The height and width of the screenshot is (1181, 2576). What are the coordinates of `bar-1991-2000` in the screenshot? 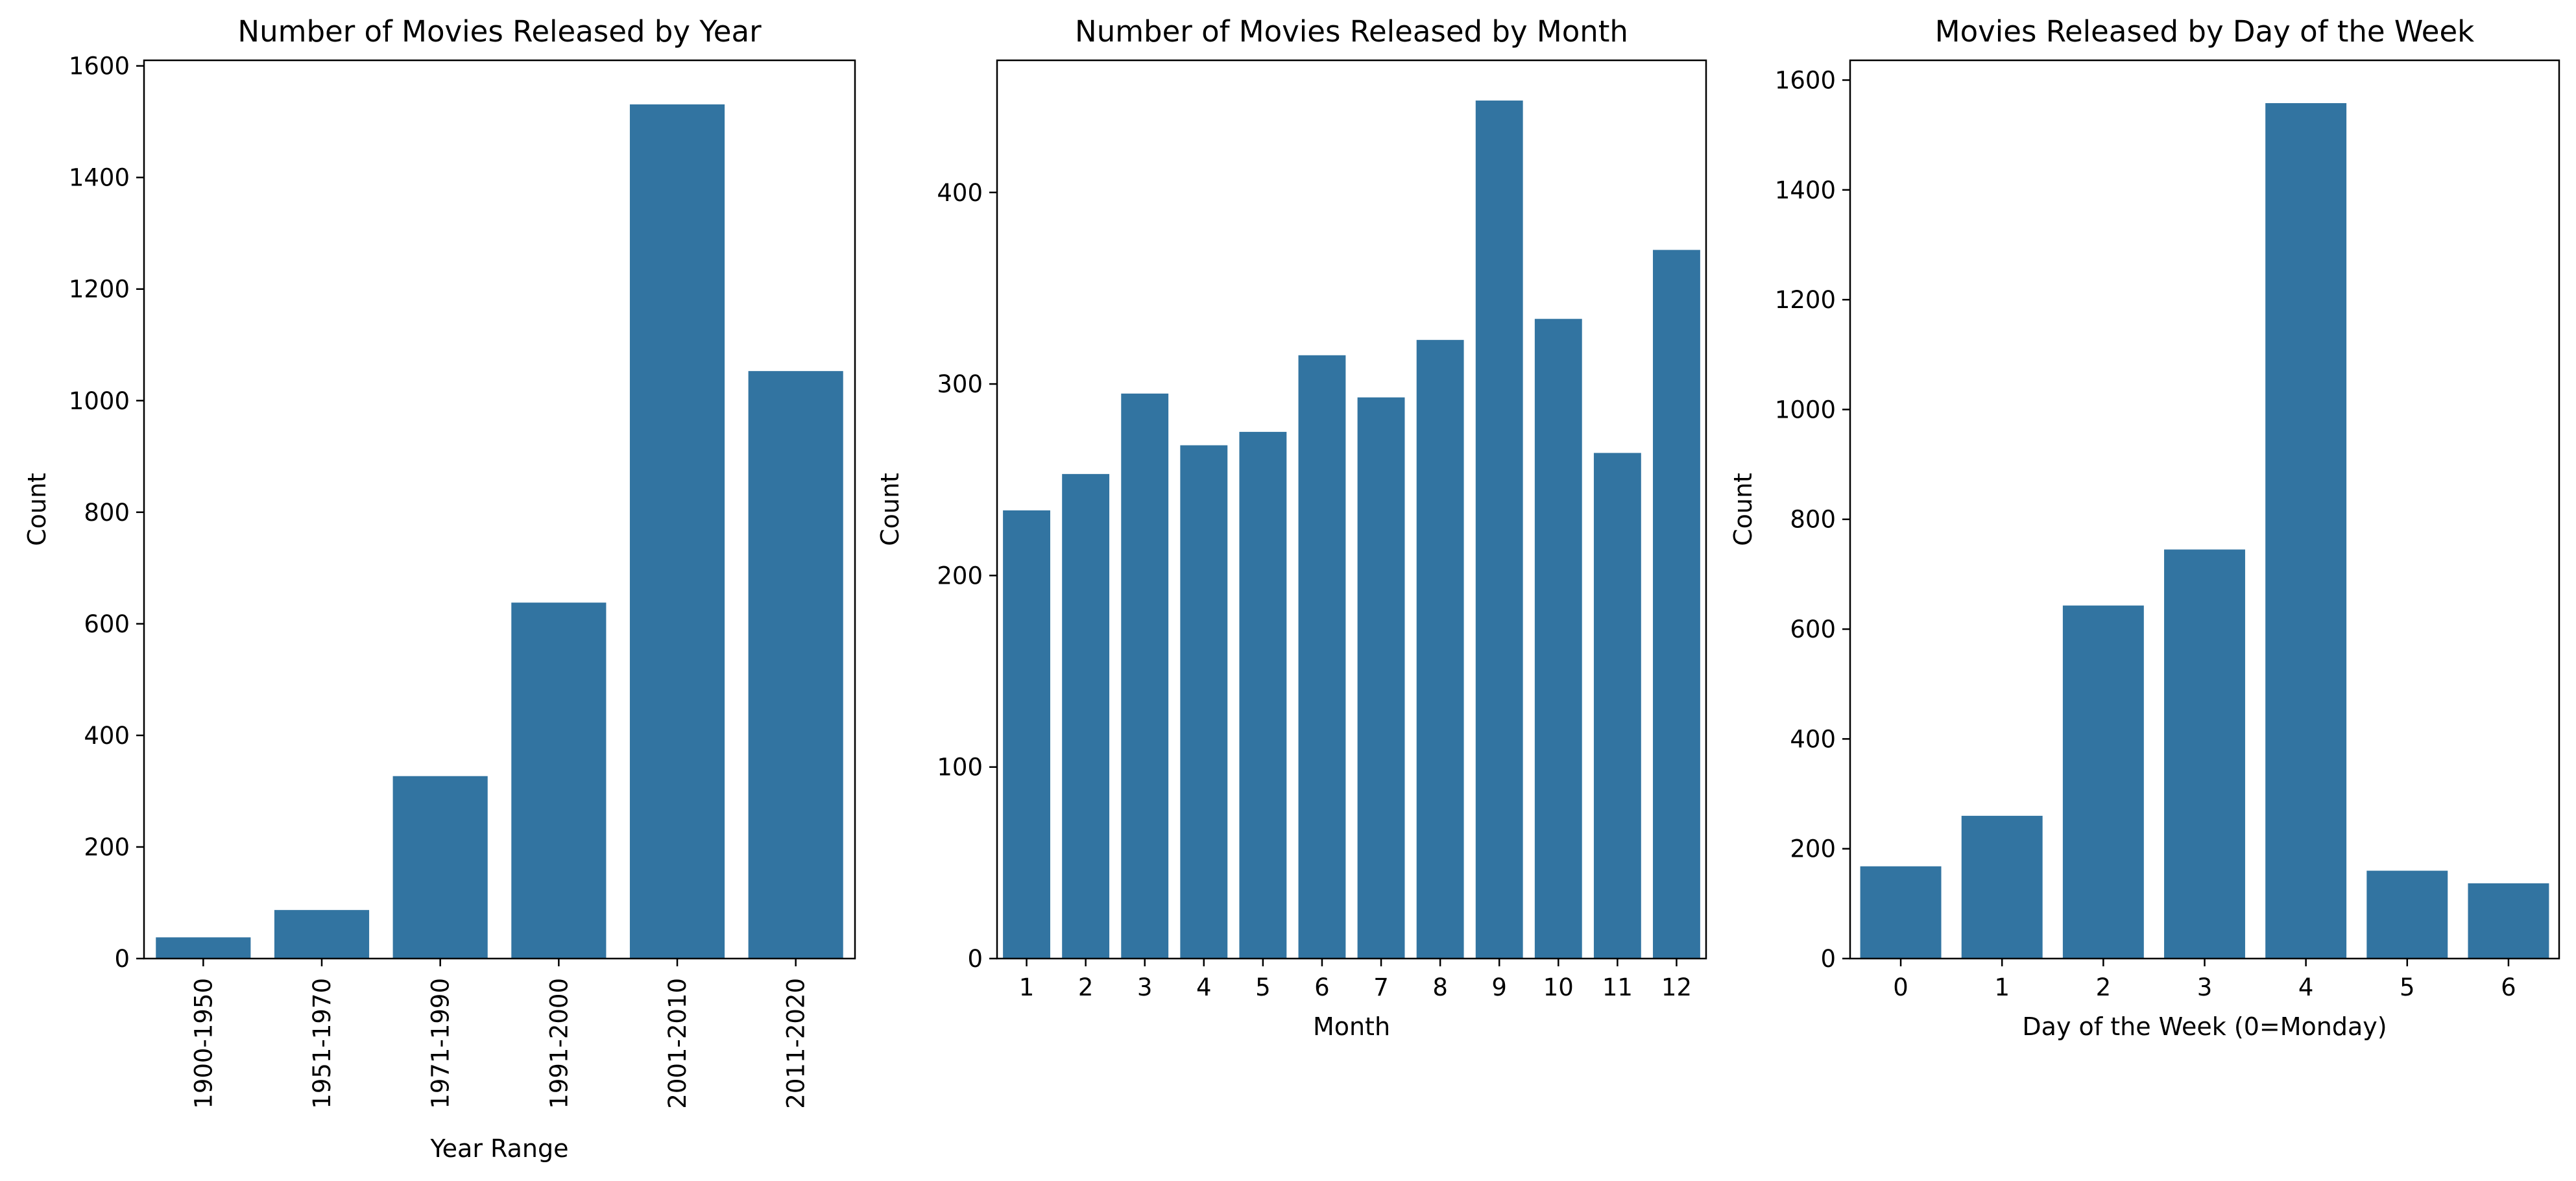 It's located at (559, 780).